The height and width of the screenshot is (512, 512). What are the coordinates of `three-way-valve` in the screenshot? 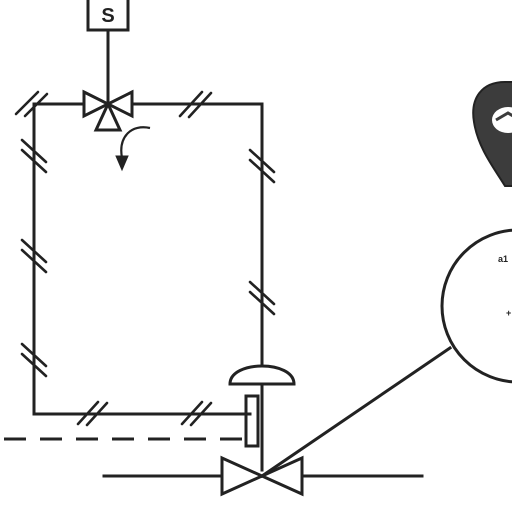 It's located at (108, 110).